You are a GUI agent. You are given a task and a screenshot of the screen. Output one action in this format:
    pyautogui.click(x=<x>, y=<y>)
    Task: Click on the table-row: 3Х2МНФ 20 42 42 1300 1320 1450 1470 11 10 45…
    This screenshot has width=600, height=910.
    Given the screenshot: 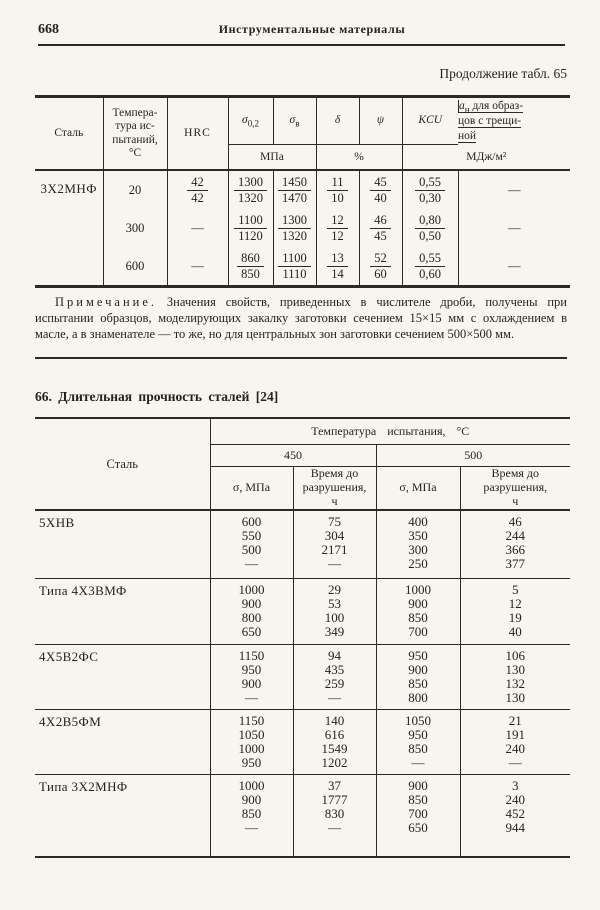 What is the action you would take?
    pyautogui.click(x=302, y=189)
    